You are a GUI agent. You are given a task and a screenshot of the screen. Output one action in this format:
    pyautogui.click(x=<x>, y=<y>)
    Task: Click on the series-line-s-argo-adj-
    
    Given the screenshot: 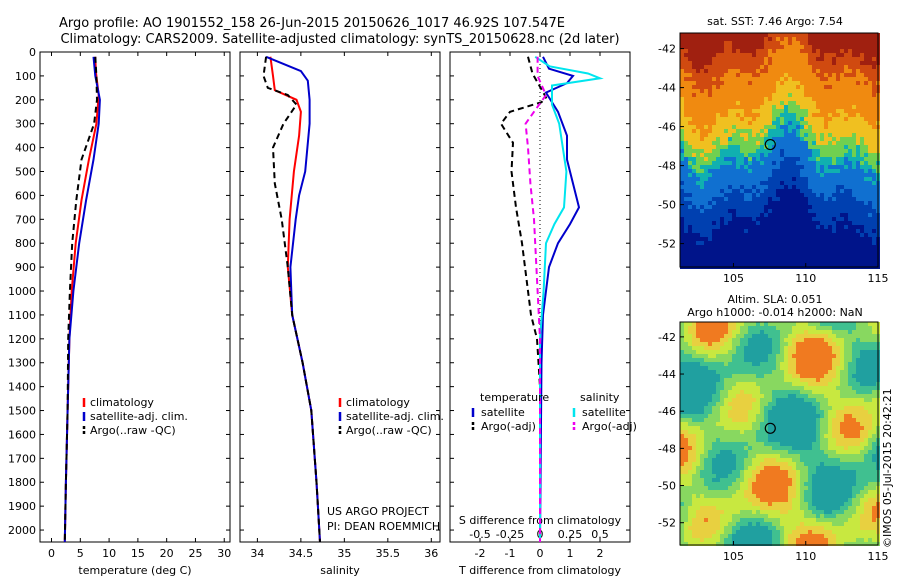 What is the action you would take?
    pyautogui.click(x=536, y=299)
    